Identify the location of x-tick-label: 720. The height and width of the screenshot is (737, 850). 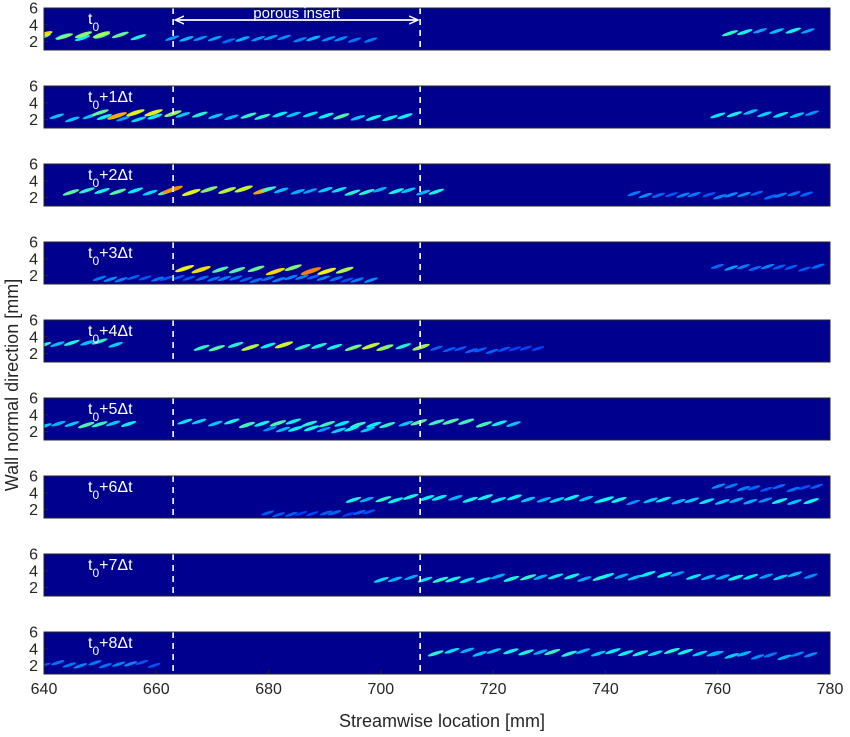
(493, 689).